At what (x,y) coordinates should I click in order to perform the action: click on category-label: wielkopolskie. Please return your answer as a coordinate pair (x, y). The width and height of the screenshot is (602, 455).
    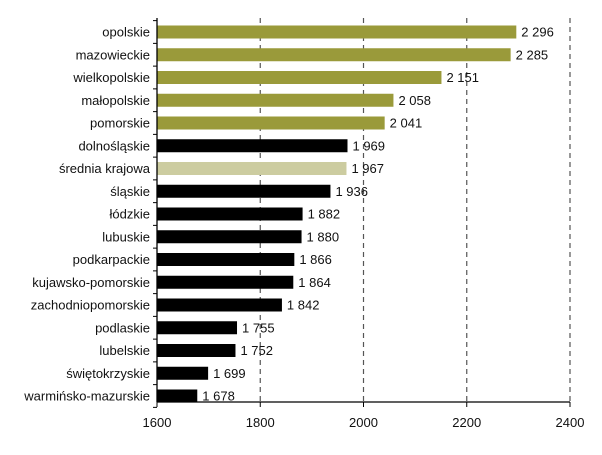
    Looking at the image, I should click on (111, 77).